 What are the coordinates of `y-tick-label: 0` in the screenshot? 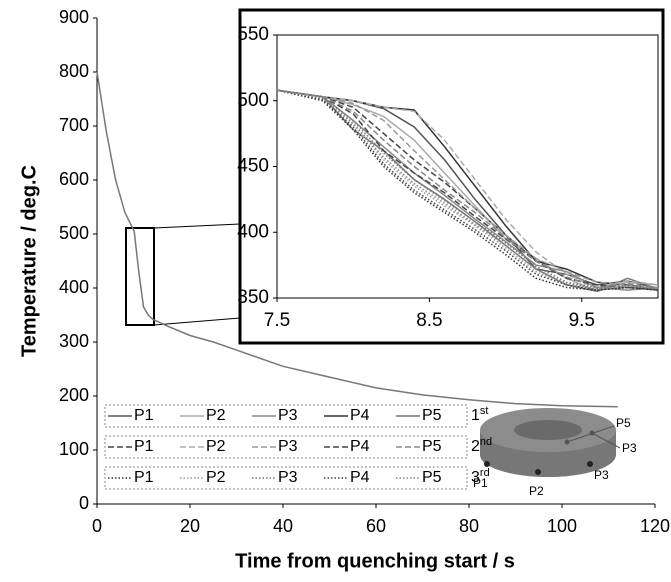 It's located at (84, 503).